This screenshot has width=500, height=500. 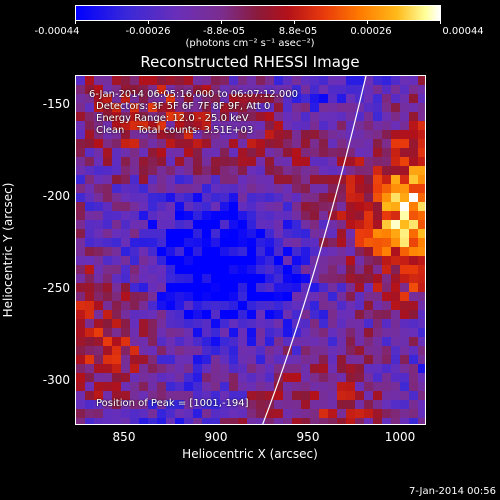 I want to click on x-tick-label: 1000, so click(x=400, y=437).